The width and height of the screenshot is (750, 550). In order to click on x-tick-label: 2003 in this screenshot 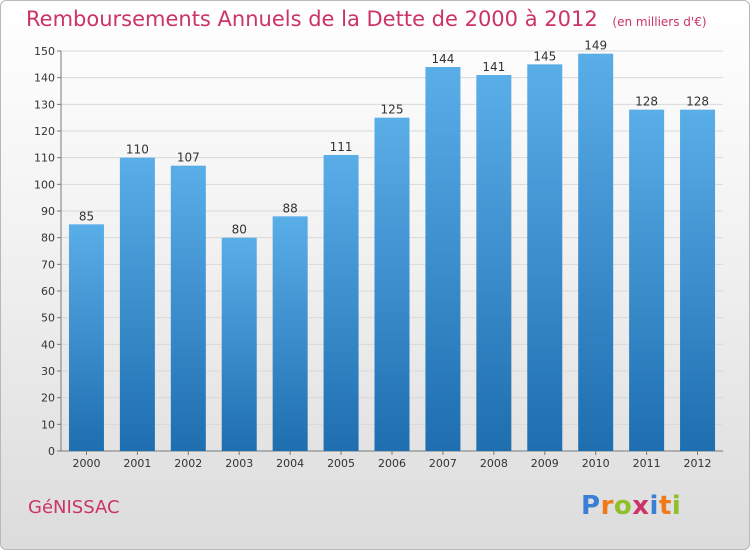, I will do `click(239, 463)`.